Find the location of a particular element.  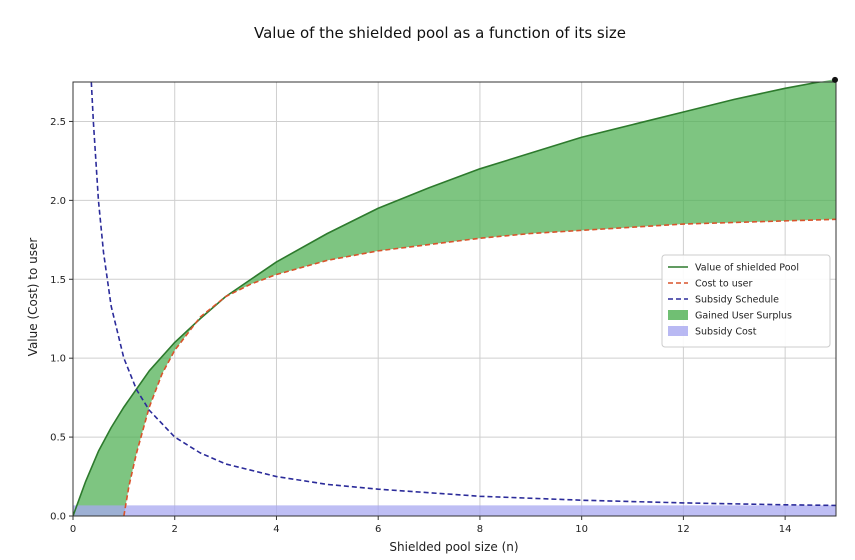

legend-label: Gained User Surplus is located at coordinates (743, 316).